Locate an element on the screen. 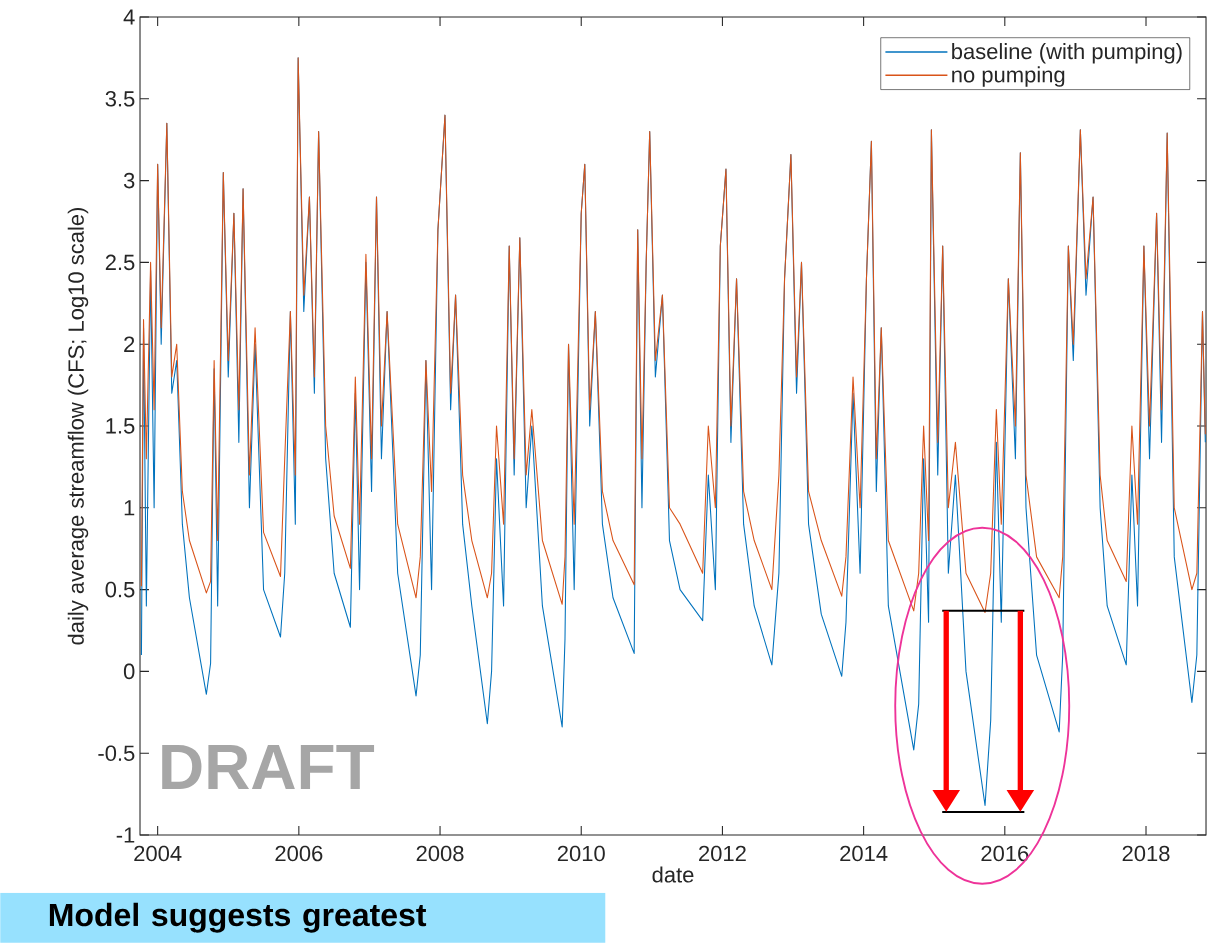 Image resolution: width=1230 pixels, height=943 pixels. x-tick-label: 2014 is located at coordinates (864, 853).